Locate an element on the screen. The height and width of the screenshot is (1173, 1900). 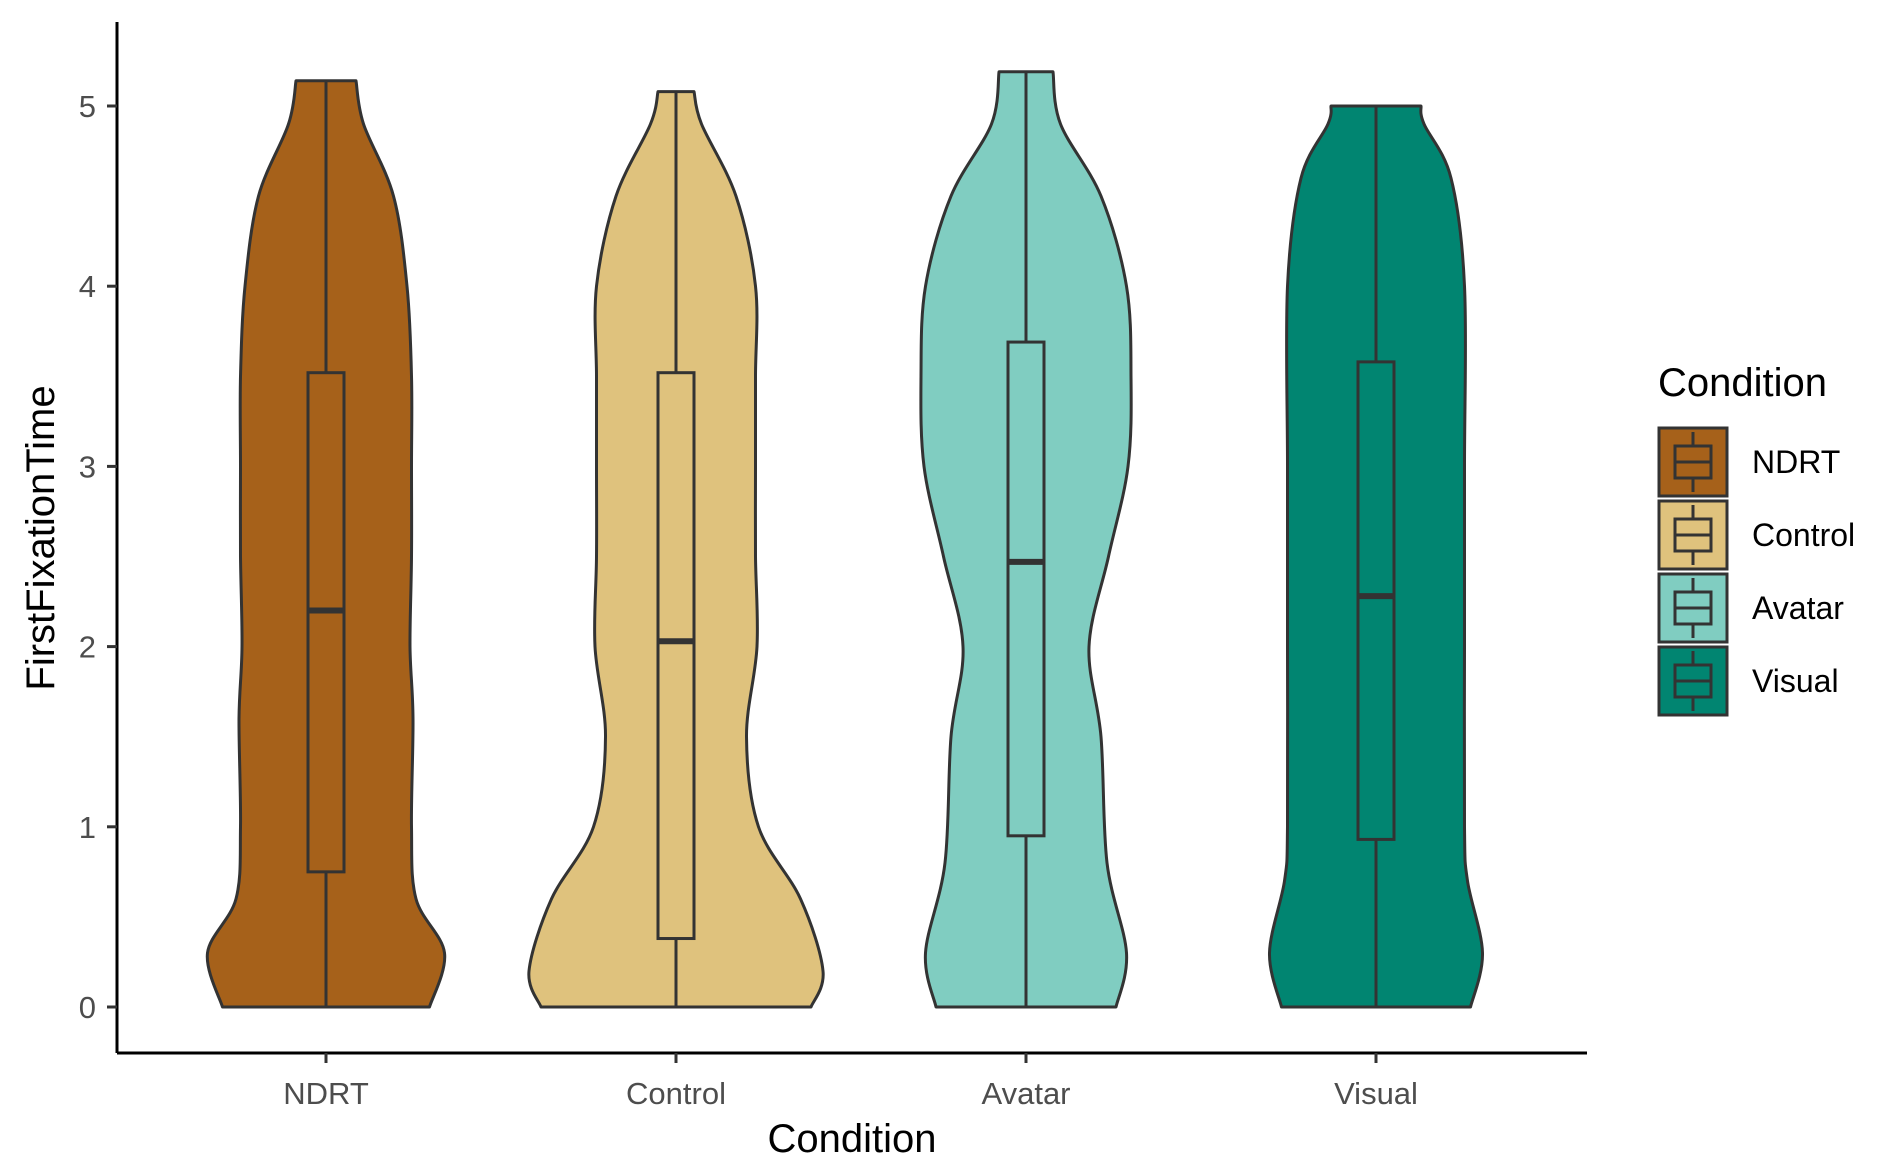
legend-item-visual: Visual is located at coordinates (1748, 681).